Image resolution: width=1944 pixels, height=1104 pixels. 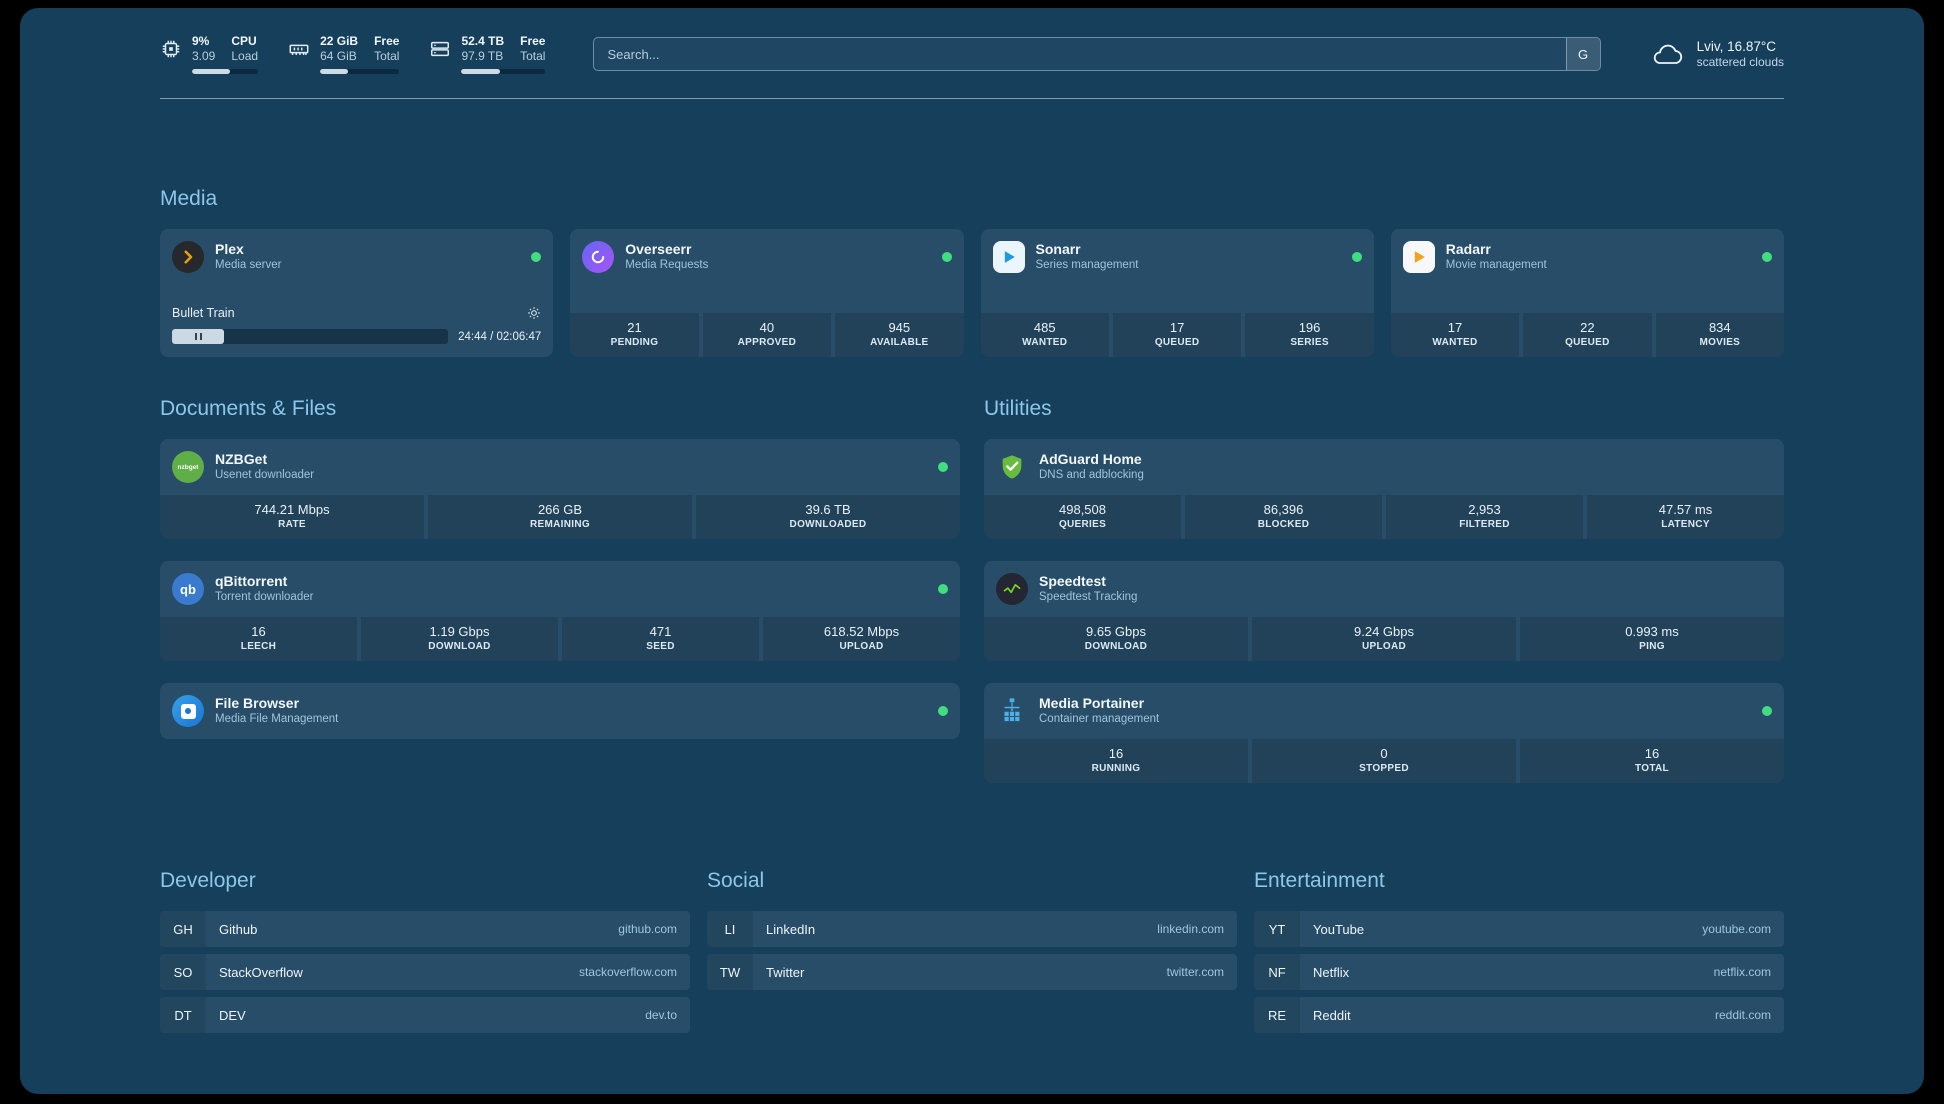 I want to click on service-title: qBittorrent, so click(x=251, y=581).